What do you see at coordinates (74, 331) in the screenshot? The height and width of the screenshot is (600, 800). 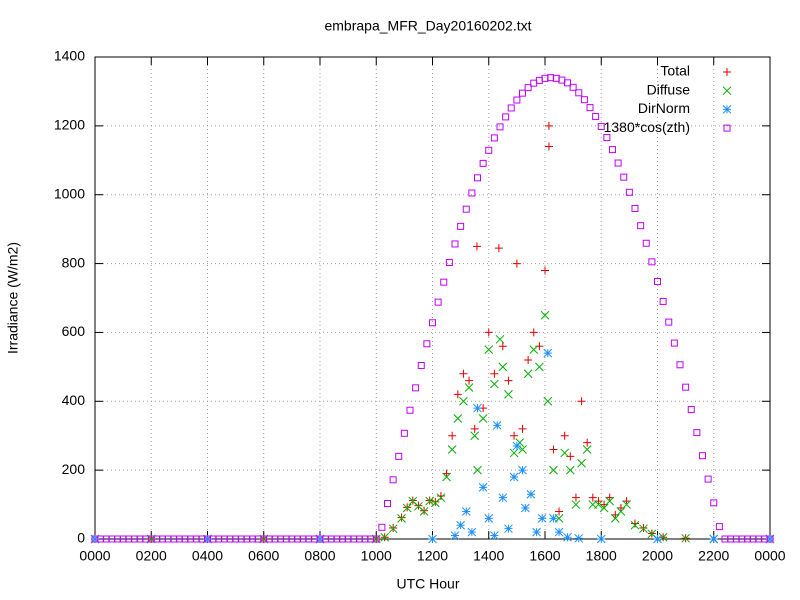 I see `y-tick-label: 600` at bounding box center [74, 331].